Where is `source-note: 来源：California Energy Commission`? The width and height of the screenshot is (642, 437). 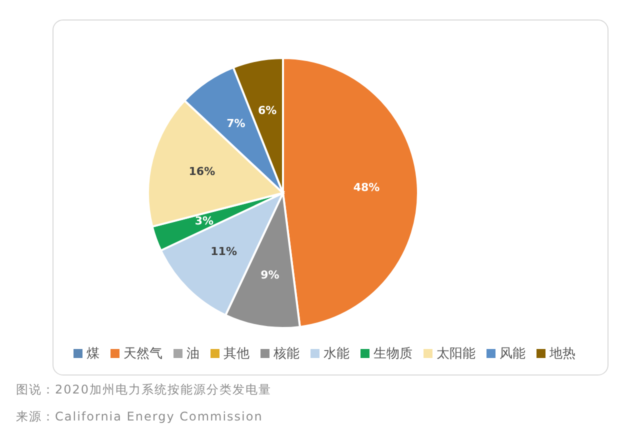 source-note: 来源：California Energy Commission is located at coordinates (139, 416).